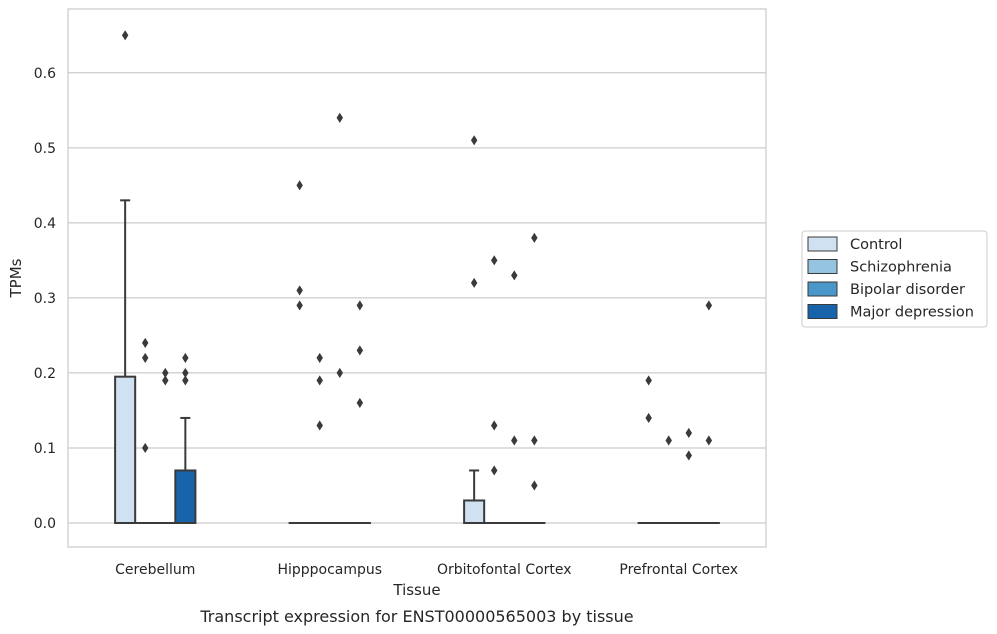  Describe the element at coordinates (416, 590) in the screenshot. I see `x-axis-label: Tissue` at that location.